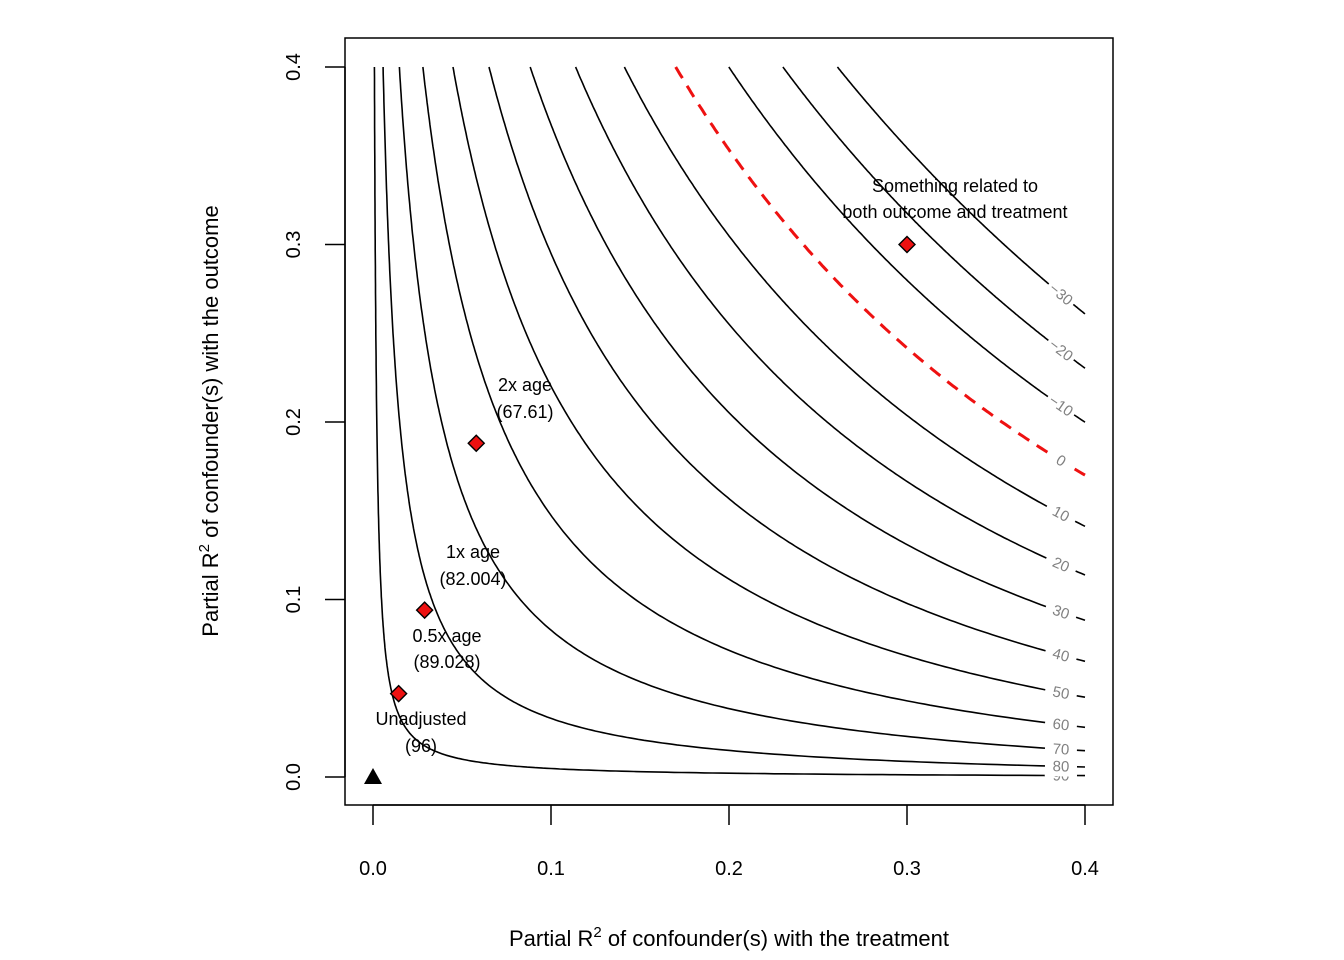  I want to click on benchmark-value-label: (82.004), so click(472, 579).